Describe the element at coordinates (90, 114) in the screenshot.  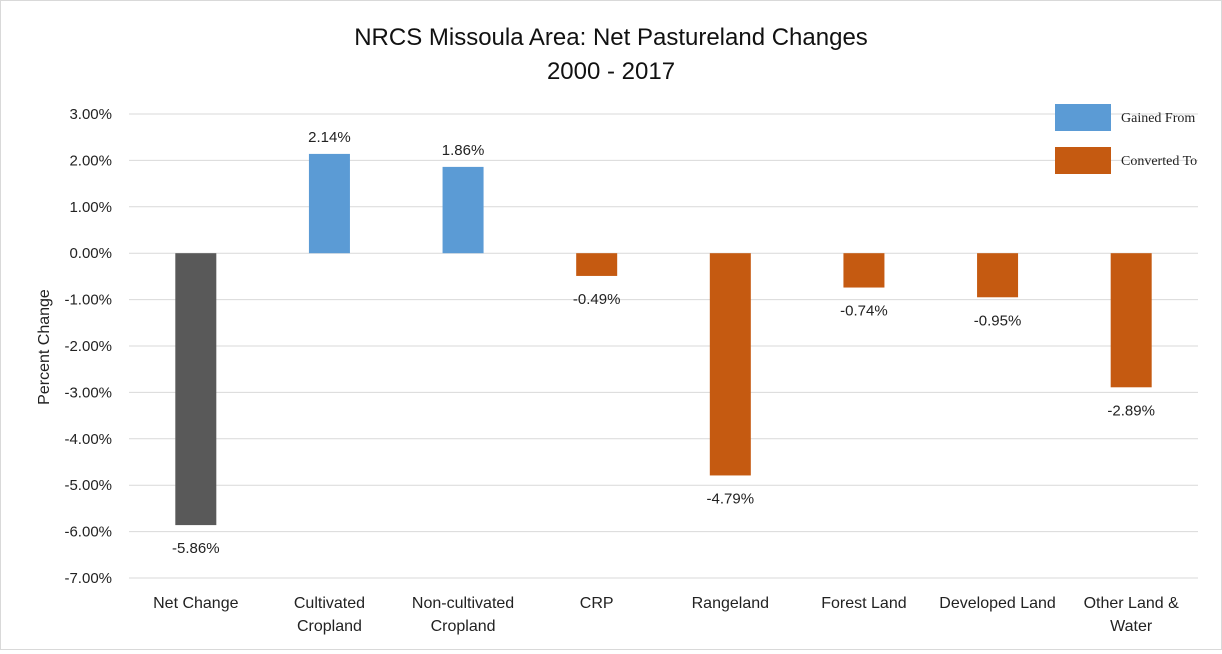
I see `y-tick-label: 3.00%` at that location.